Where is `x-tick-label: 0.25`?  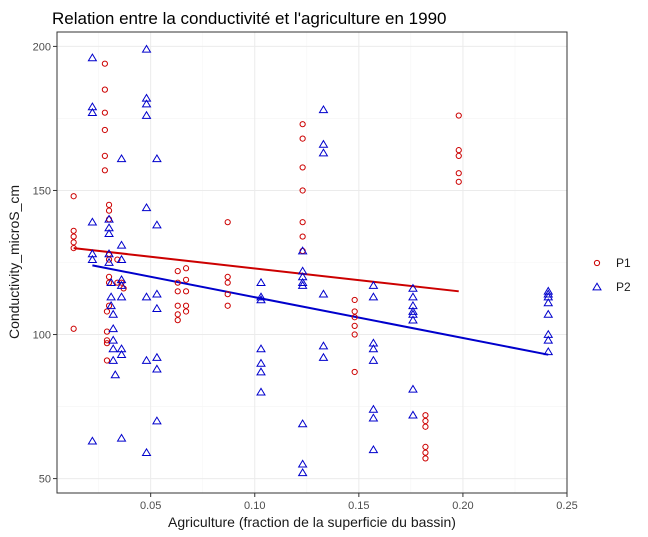
x-tick-label: 0.25 is located at coordinates (566, 506).